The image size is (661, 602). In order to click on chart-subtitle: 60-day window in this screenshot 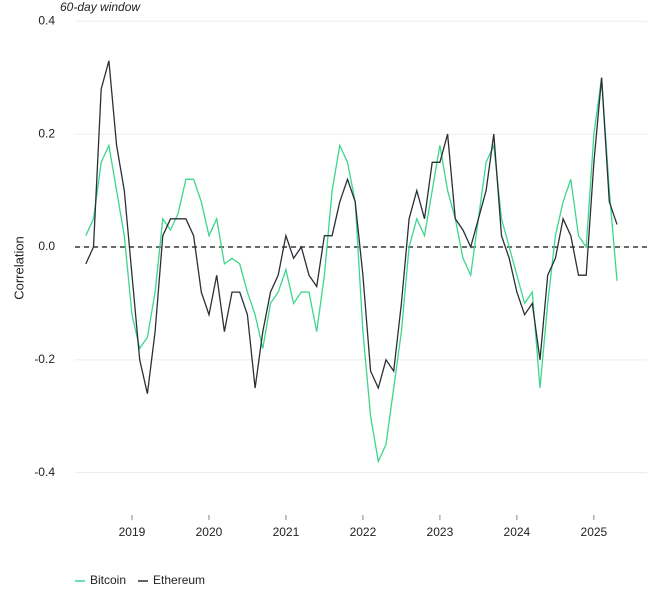, I will do `click(100, 7)`.